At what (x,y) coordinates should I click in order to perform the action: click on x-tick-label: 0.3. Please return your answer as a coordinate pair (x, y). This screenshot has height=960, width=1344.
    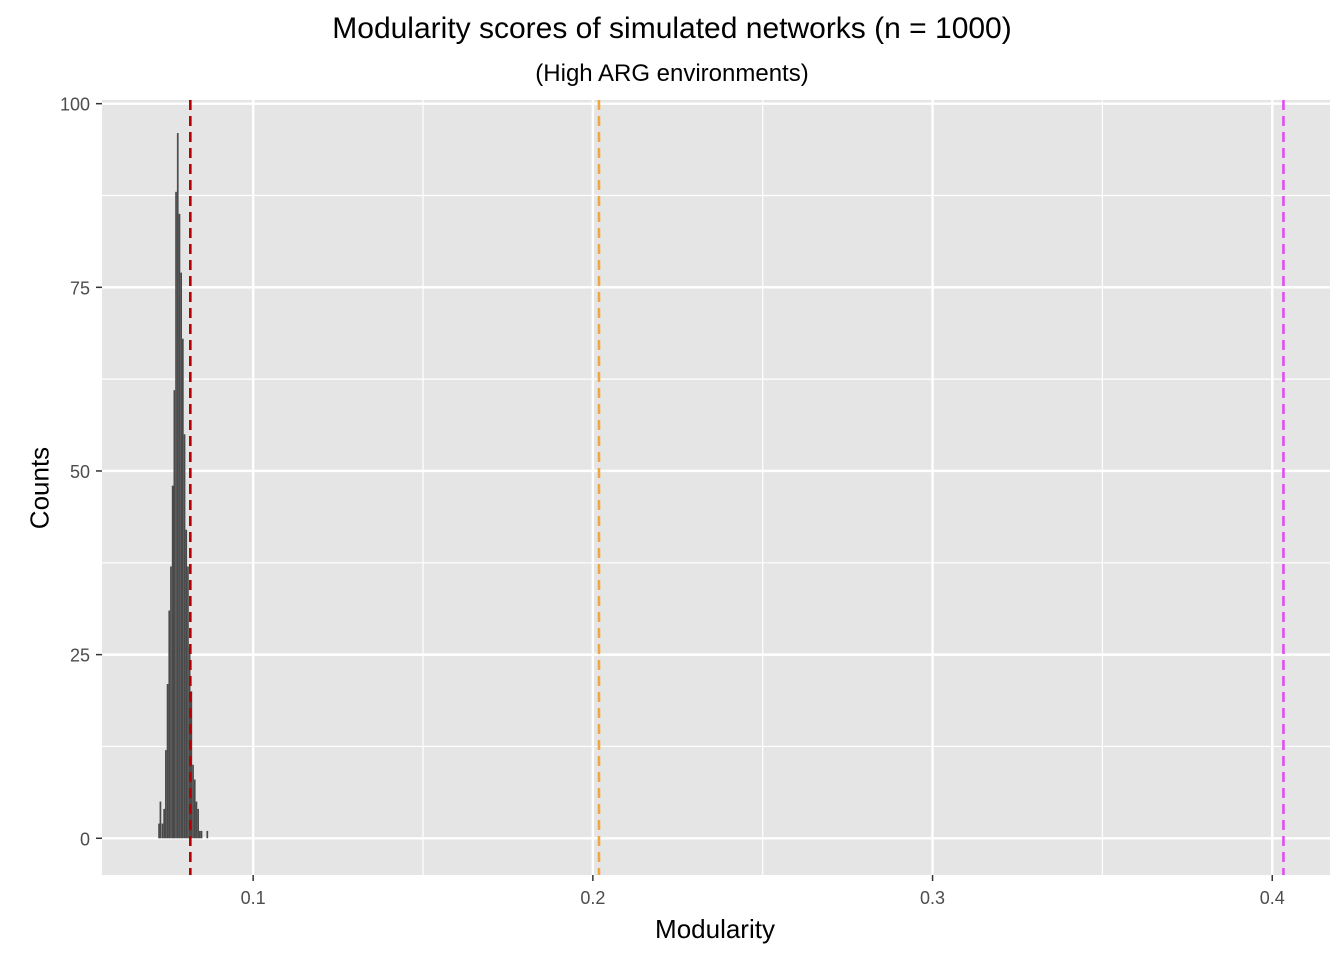
    Looking at the image, I should click on (932, 898).